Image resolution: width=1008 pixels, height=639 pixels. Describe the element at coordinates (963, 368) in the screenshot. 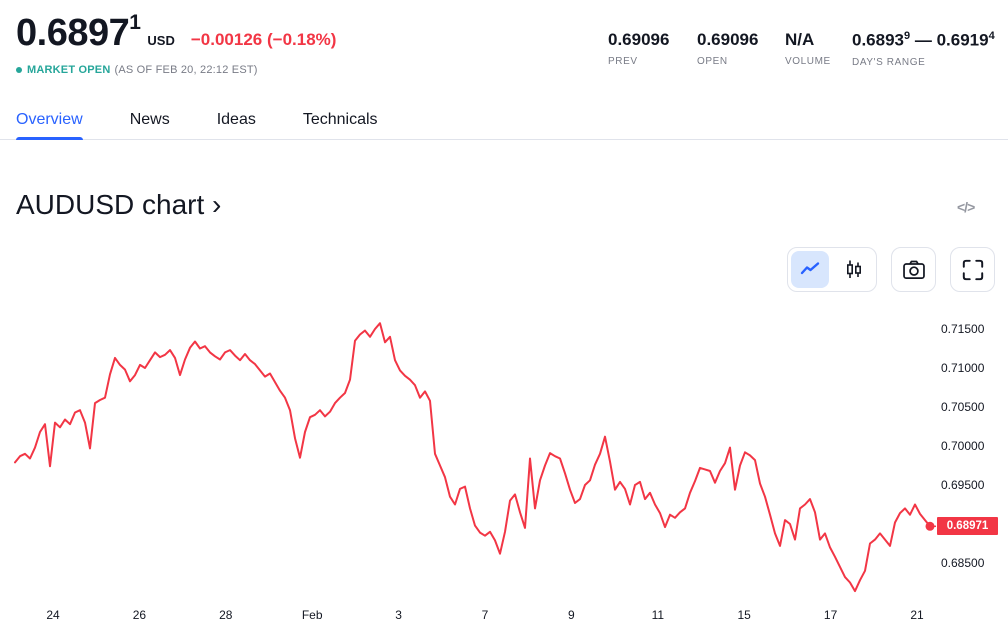

I see `y-axis-label: 0.71000` at that location.